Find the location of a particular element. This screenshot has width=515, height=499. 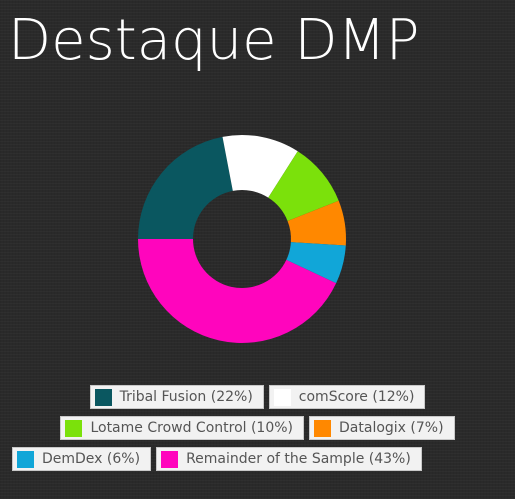

legend-label: comScore (12%) is located at coordinates (356, 397).